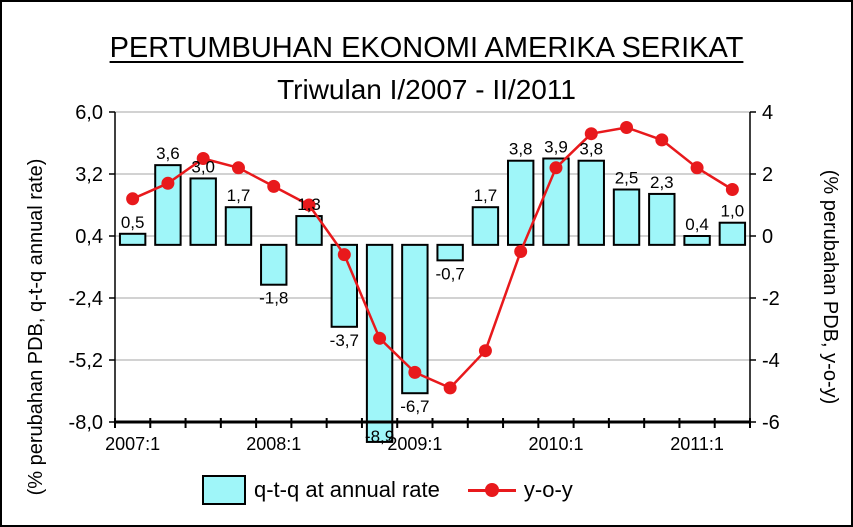 The width and height of the screenshot is (853, 527). Describe the element at coordinates (274, 264) in the screenshot. I see `bar-2008:1` at that location.